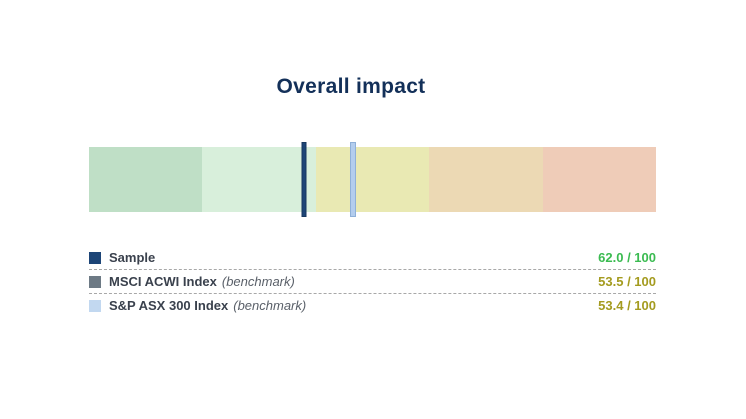 The width and height of the screenshot is (746, 419). I want to click on marker-sample, so click(304, 179).